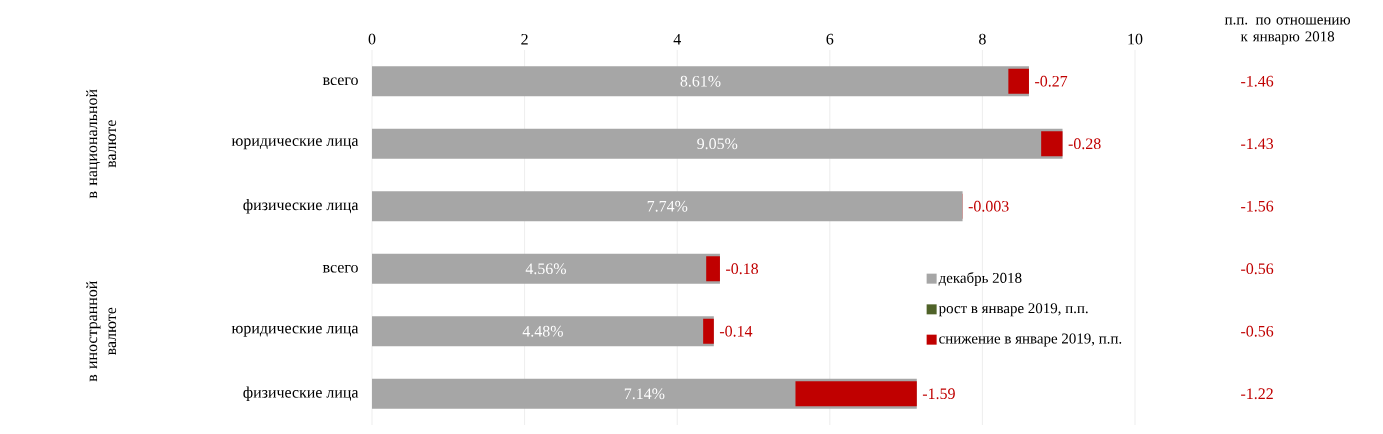  Describe the element at coordinates (101, 331) in the screenshot. I see `text: в иностранной валюте` at that location.